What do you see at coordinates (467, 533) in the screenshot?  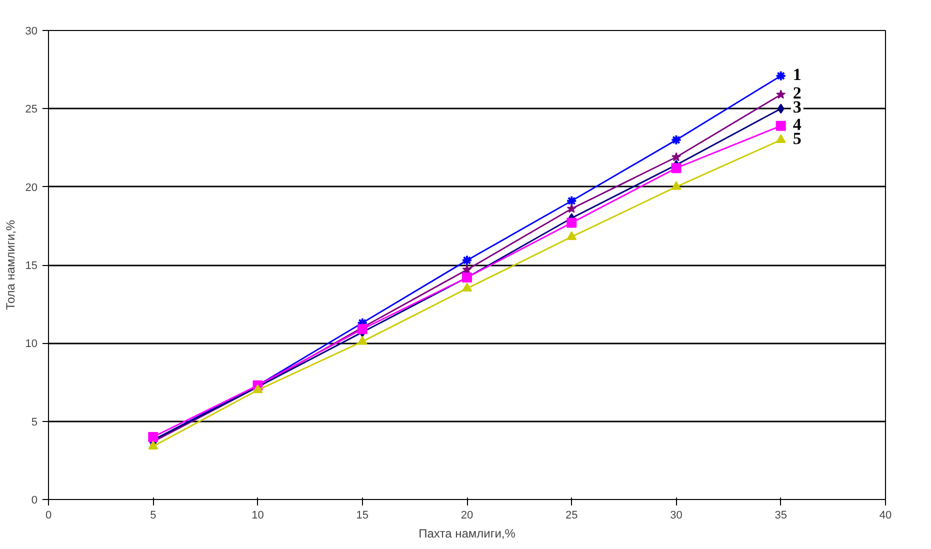 I see `x-axis-title: Пахта намлиги,%` at bounding box center [467, 533].